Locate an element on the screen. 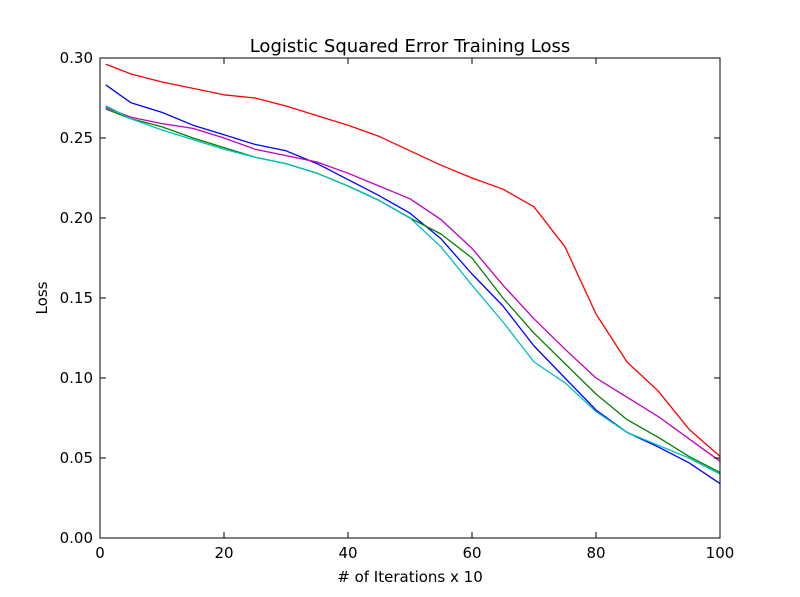 The width and height of the screenshot is (800, 597). x-tick-label: 20 is located at coordinates (223, 553).